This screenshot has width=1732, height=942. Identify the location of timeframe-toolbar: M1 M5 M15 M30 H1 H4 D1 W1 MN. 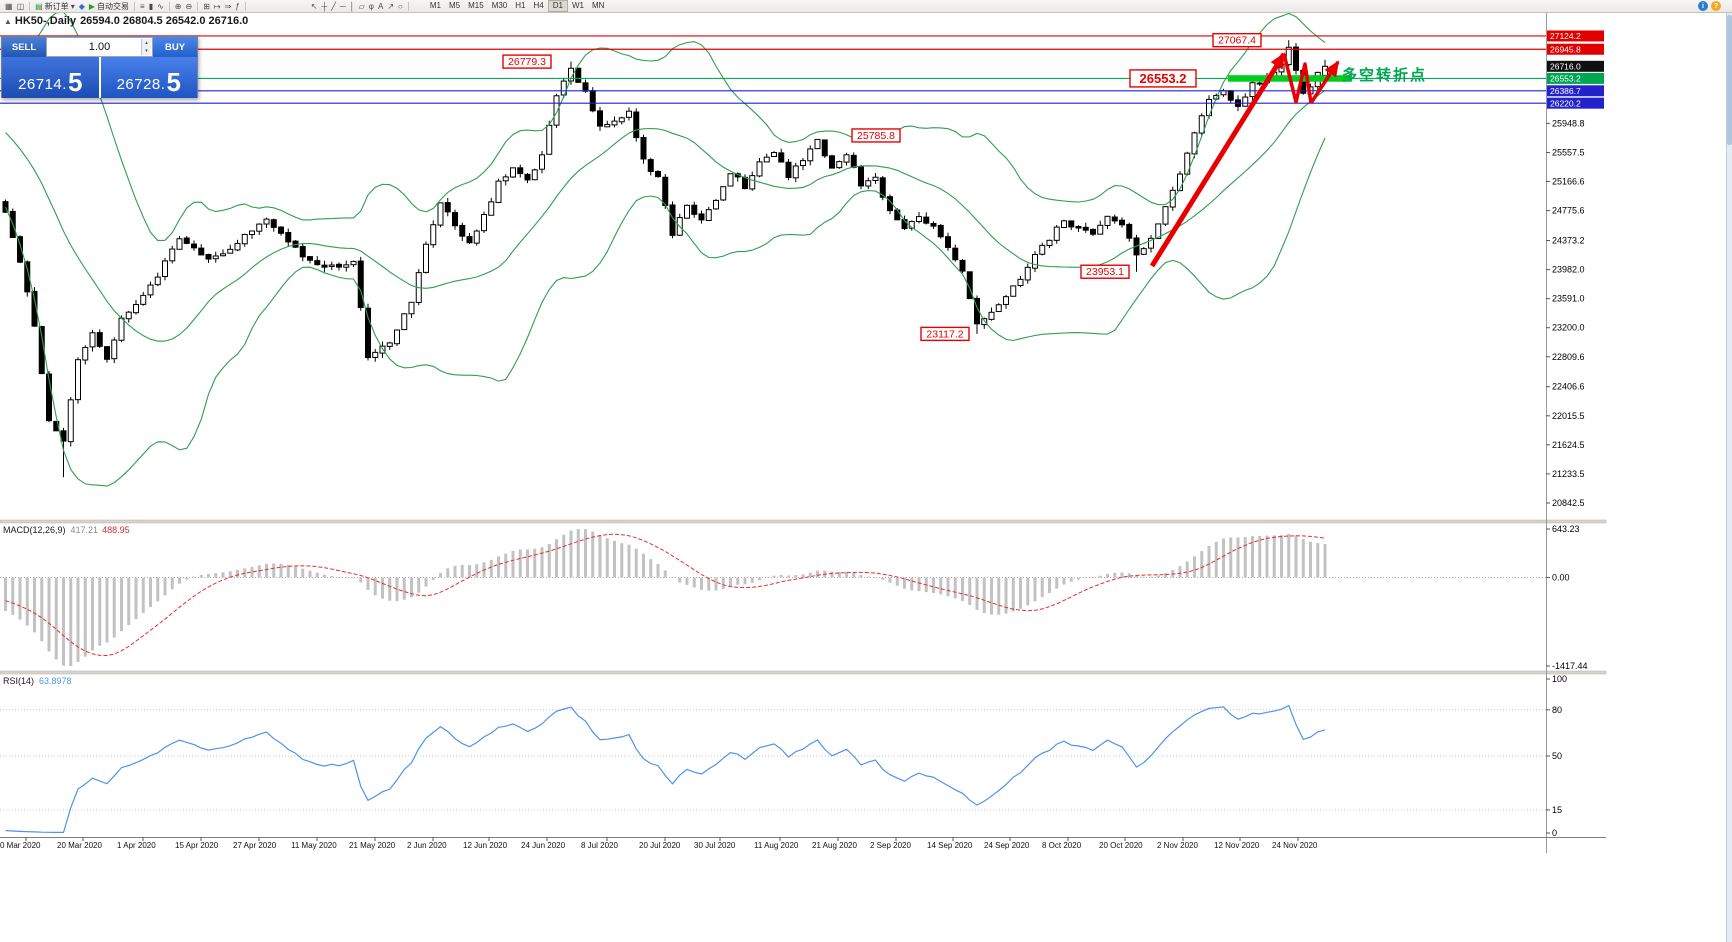
(517, 6).